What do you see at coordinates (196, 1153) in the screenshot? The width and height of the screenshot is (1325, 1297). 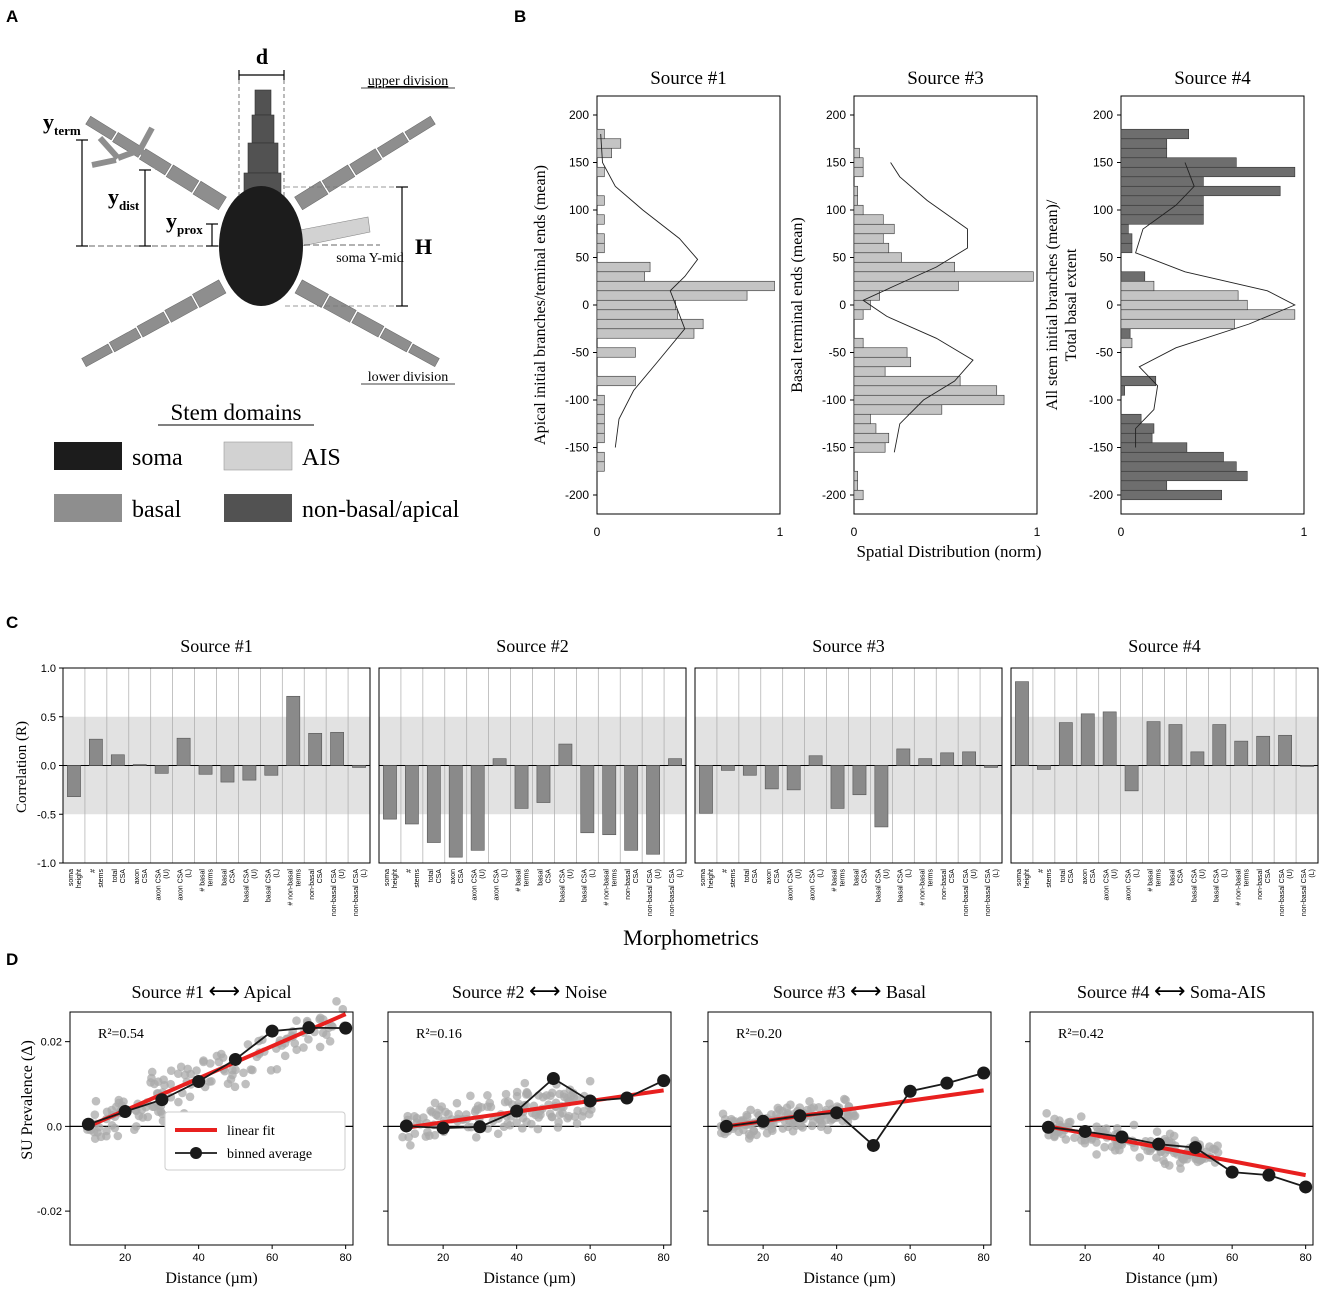 I see `legend-binned-marker` at bounding box center [196, 1153].